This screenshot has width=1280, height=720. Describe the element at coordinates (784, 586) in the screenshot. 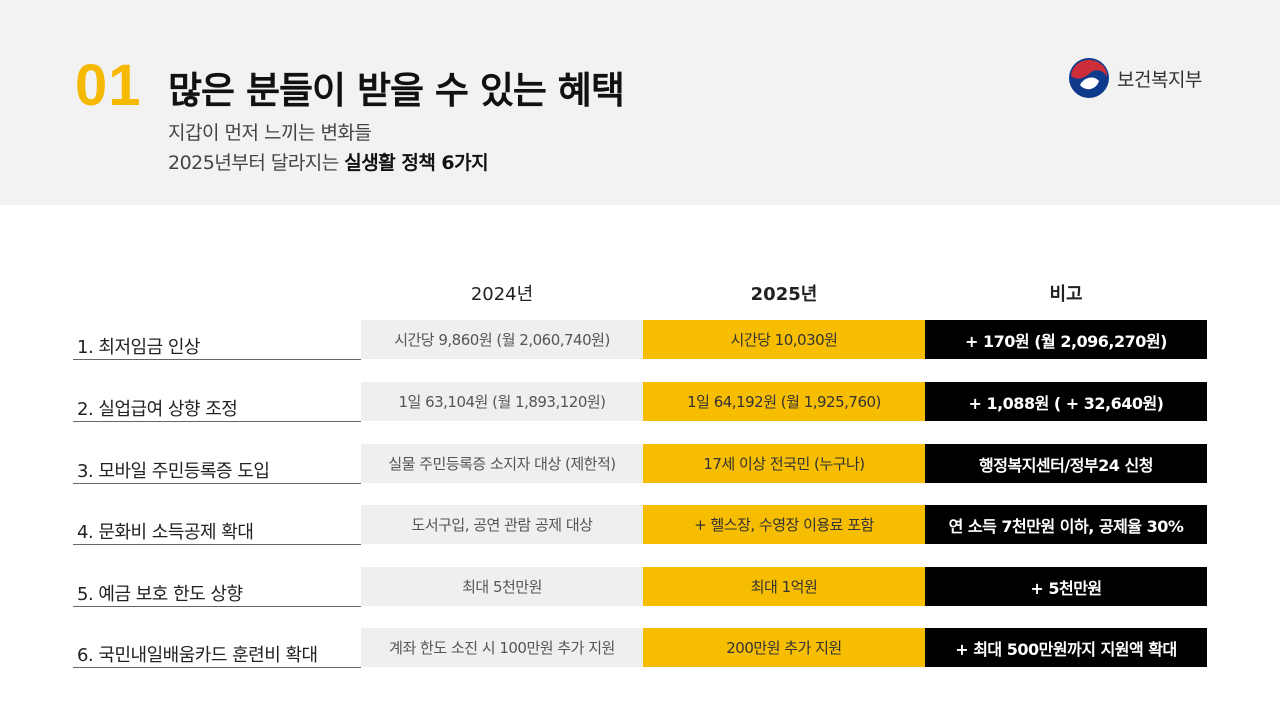

I see `cell-2025: 최대 1억원` at that location.